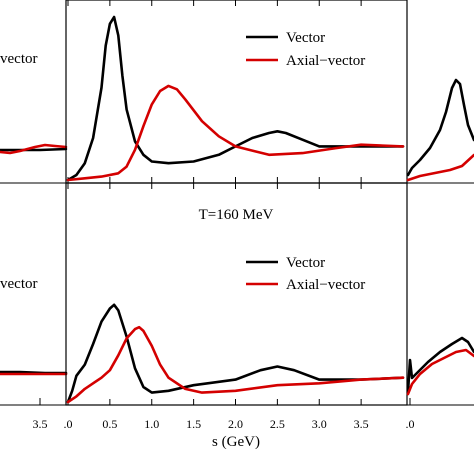 The height and width of the screenshot is (474, 474). I want to click on legend-top-axial-label: Axial−vector, so click(325, 61).